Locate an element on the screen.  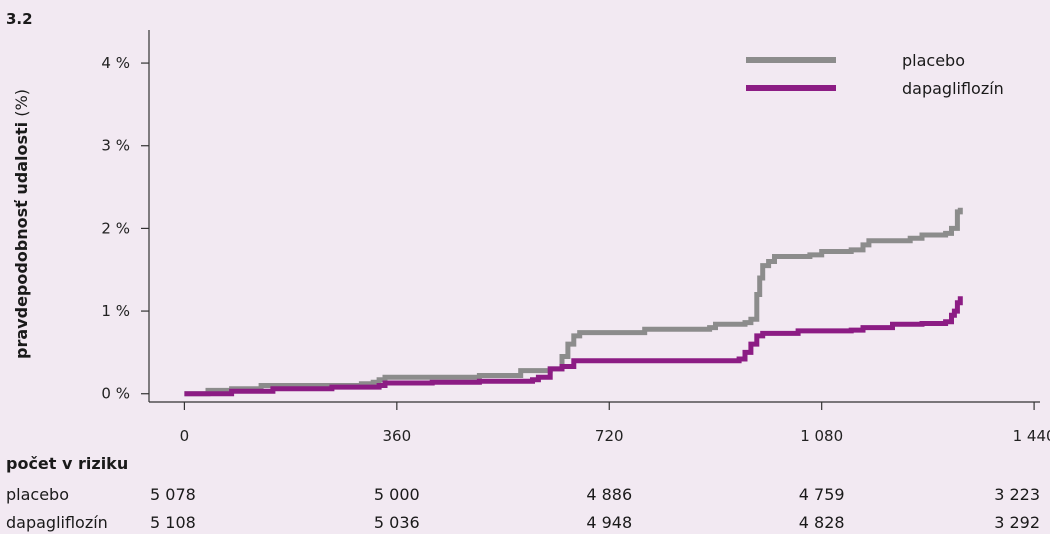
series-line-dapagliflozin is located at coordinates (573, 346).